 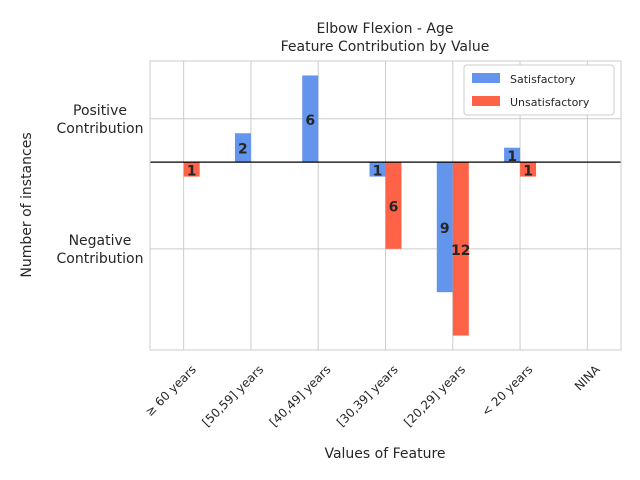 I want to click on bar-label-unsatisfactory-4: 12, so click(x=460, y=251).